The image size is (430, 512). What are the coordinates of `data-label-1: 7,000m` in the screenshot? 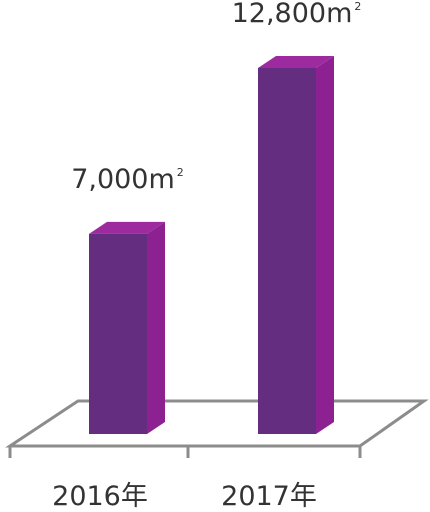 It's located at (123, 179).